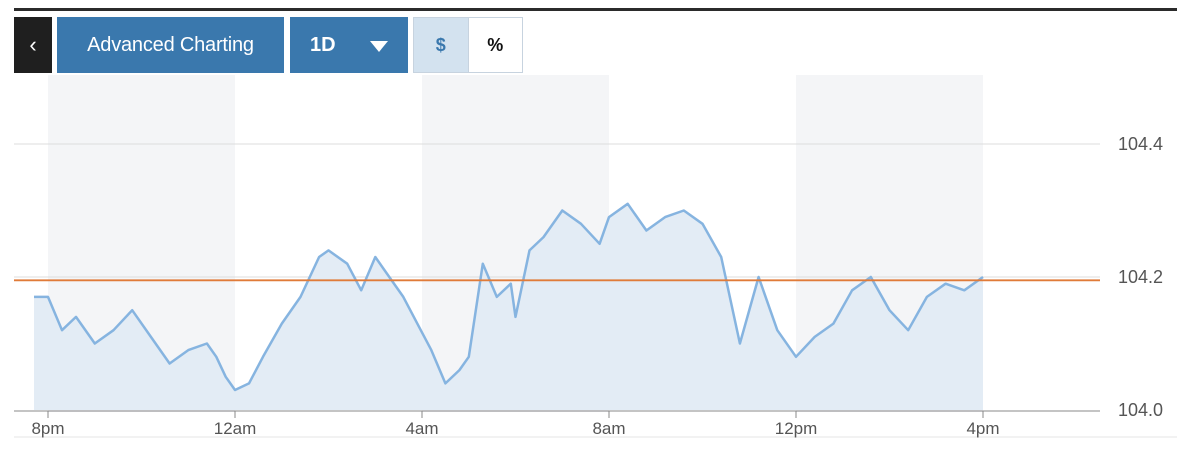 Image resolution: width=1203 pixels, height=466 pixels. I want to click on dollar-mode-label: $, so click(440, 44).